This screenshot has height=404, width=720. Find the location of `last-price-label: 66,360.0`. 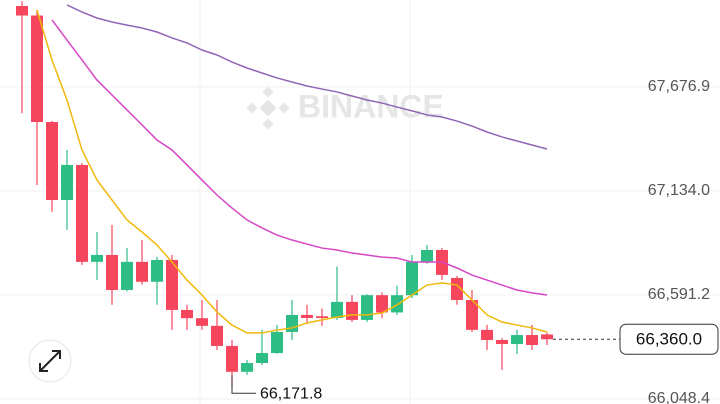

last-price-label: 66,360.0 is located at coordinates (669, 339).